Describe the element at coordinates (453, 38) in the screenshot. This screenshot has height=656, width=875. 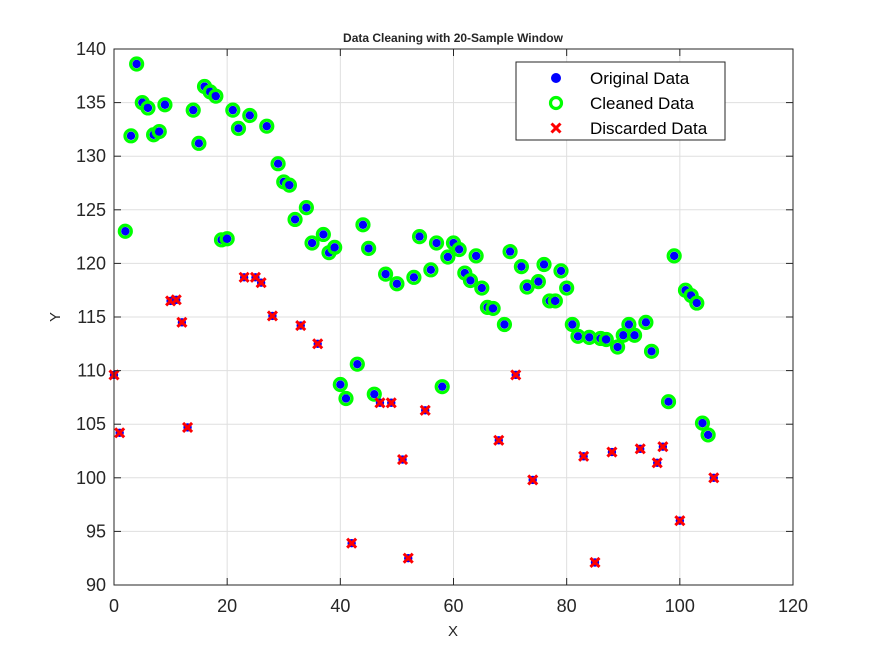
I see `chart-title: Data Cleaning with 20-Sample Window` at that location.